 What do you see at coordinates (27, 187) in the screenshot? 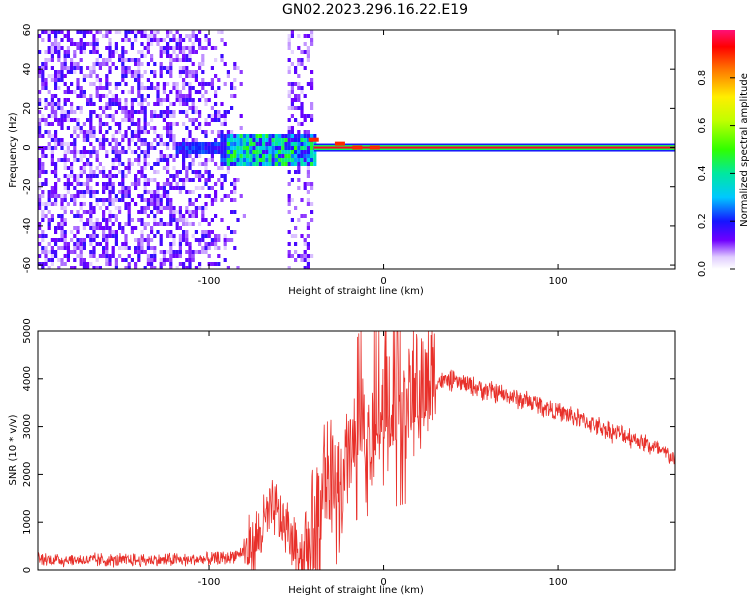
I see `spectrogram-ytick-label: -20` at bounding box center [27, 187].